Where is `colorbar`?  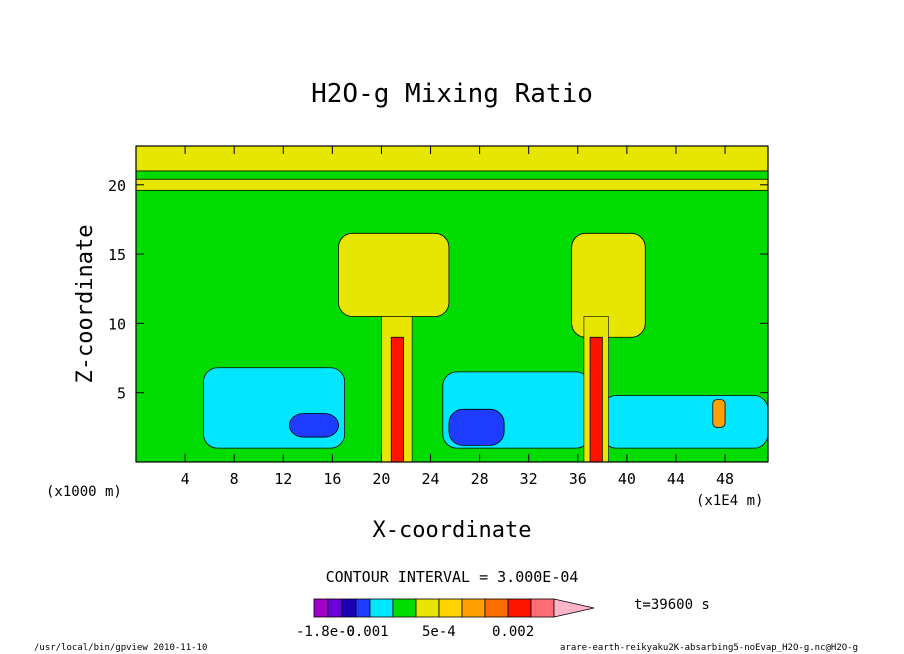
colorbar is located at coordinates (454, 608).